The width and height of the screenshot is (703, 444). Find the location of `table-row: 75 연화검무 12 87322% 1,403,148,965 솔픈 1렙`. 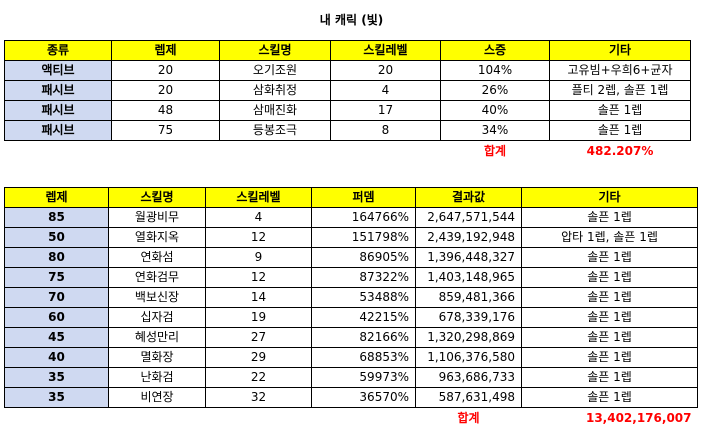

table-row: 75 연화검무 12 87322% 1,403,148,965 솔픈 1렙 is located at coordinates (351, 277).